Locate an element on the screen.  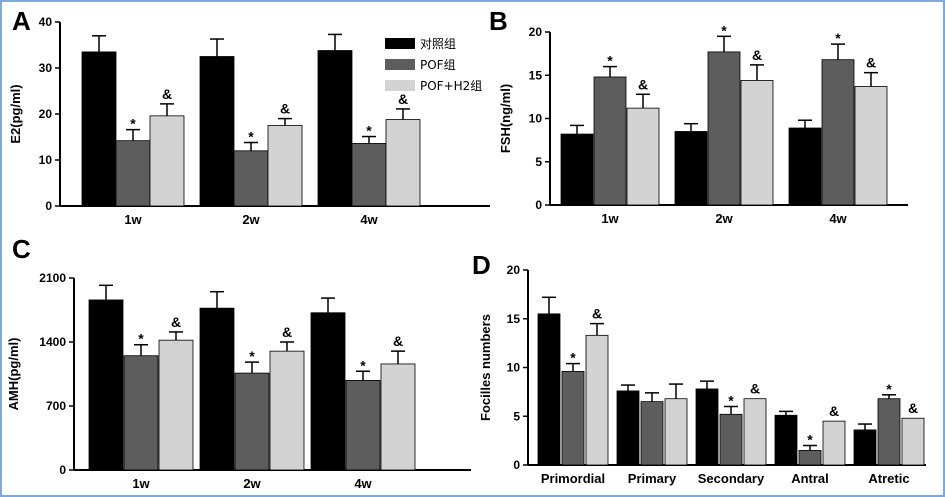
x-tick-label: Primordial is located at coordinates (573, 478).